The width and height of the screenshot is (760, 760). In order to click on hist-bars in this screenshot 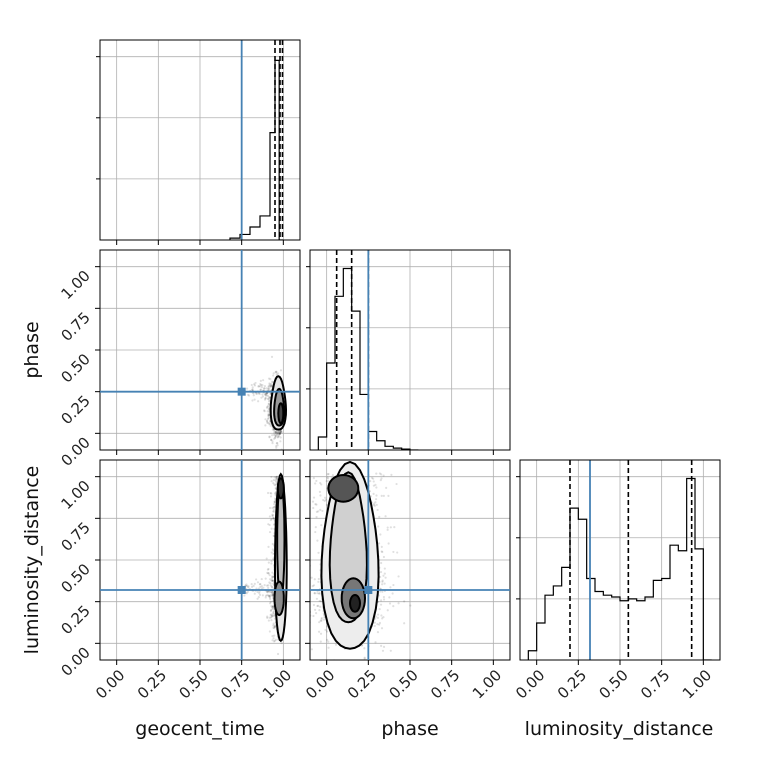, I will do `click(256, 140)`.